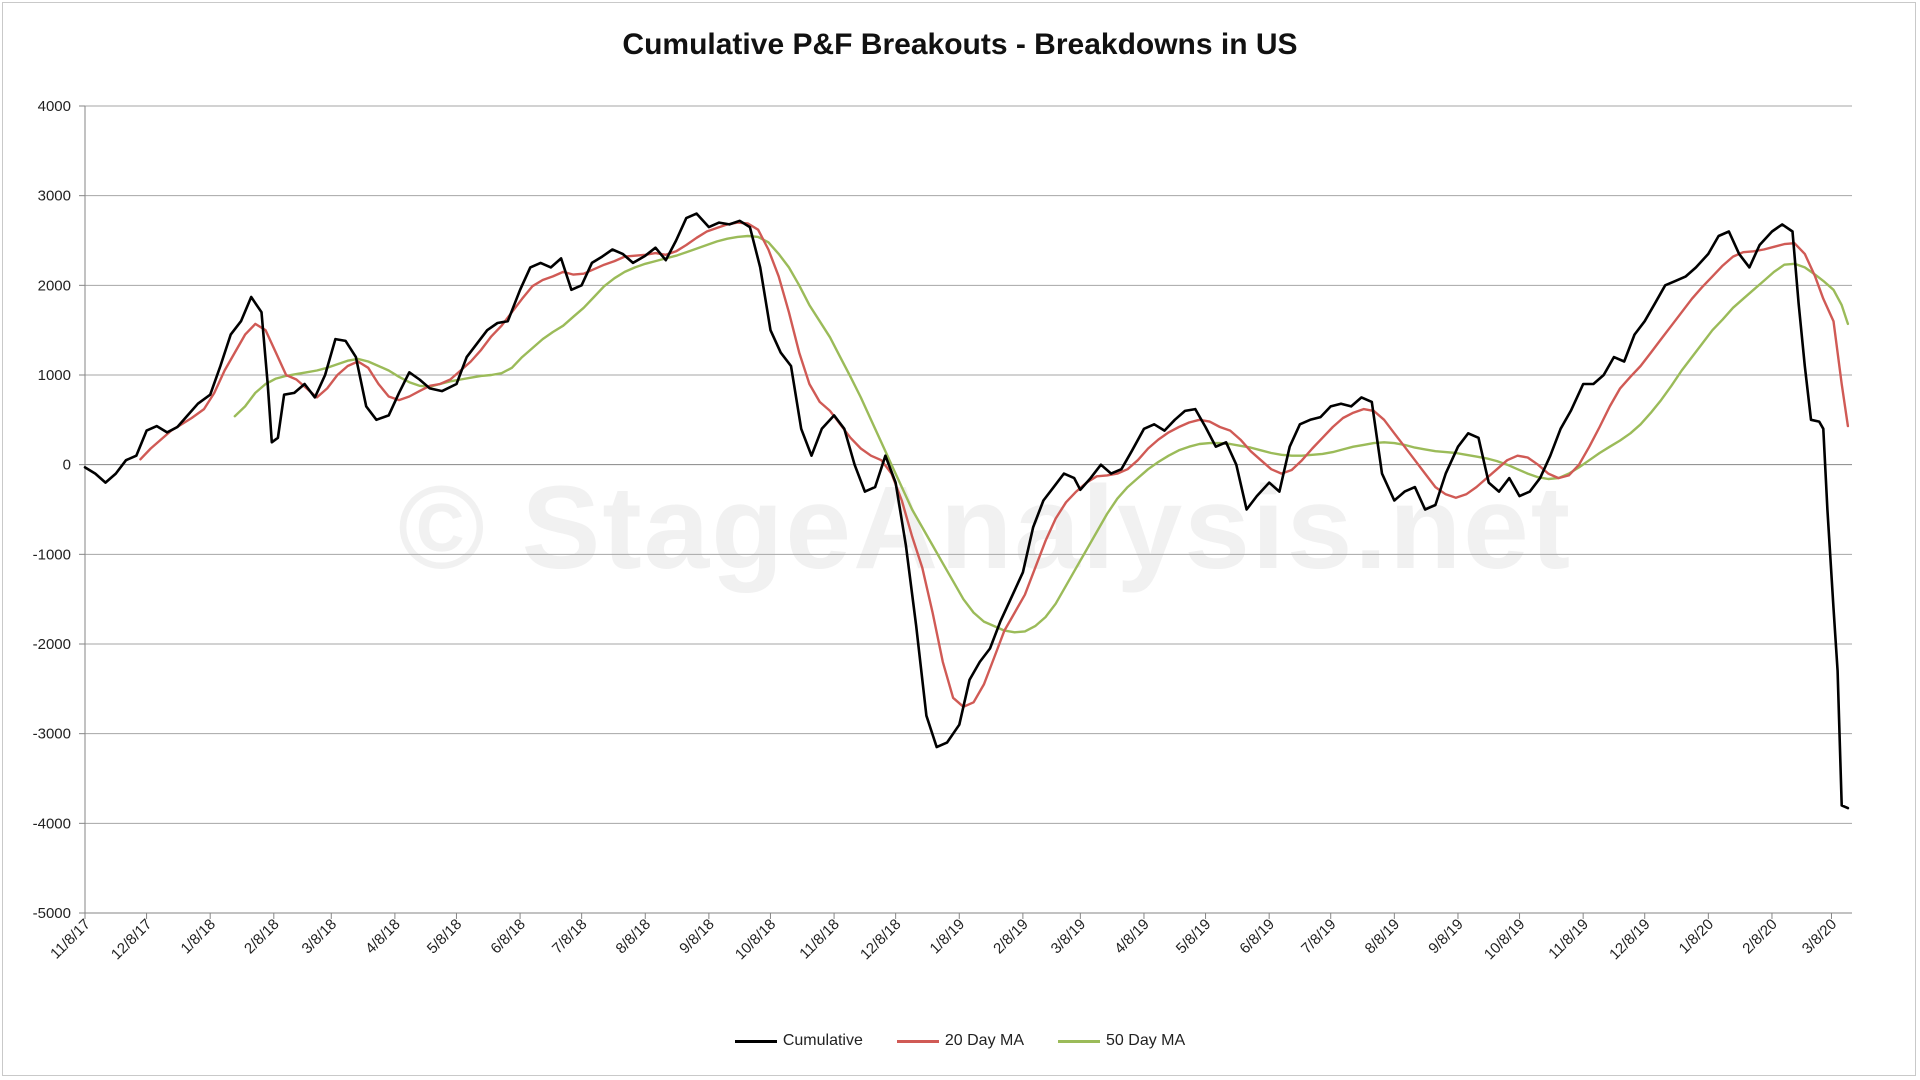 Image resolution: width=1920 pixels, height=1080 pixels. What do you see at coordinates (697, 937) in the screenshot?
I see `x-tick-label: 9/8/18` at bounding box center [697, 937].